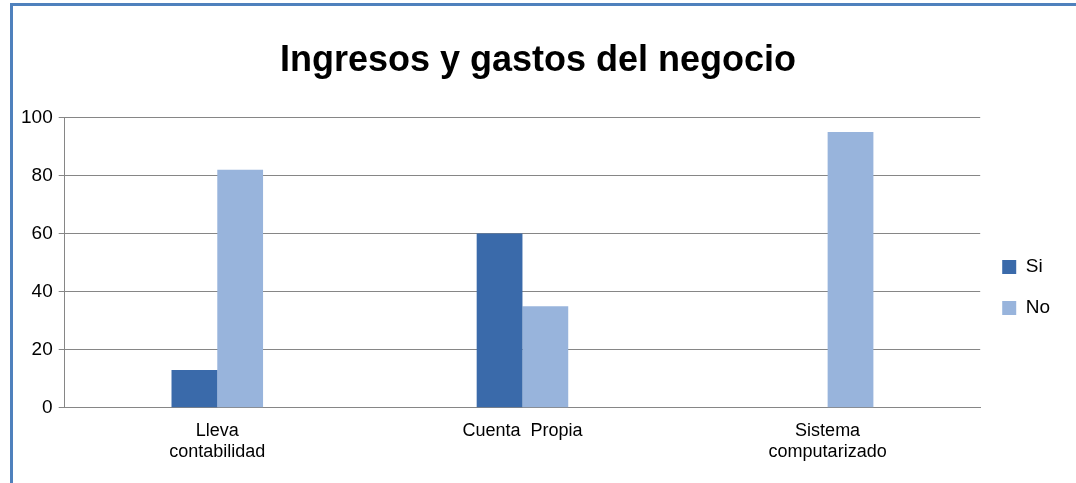 The image size is (1076, 483). I want to click on y-tick-label: 80, so click(42, 174).